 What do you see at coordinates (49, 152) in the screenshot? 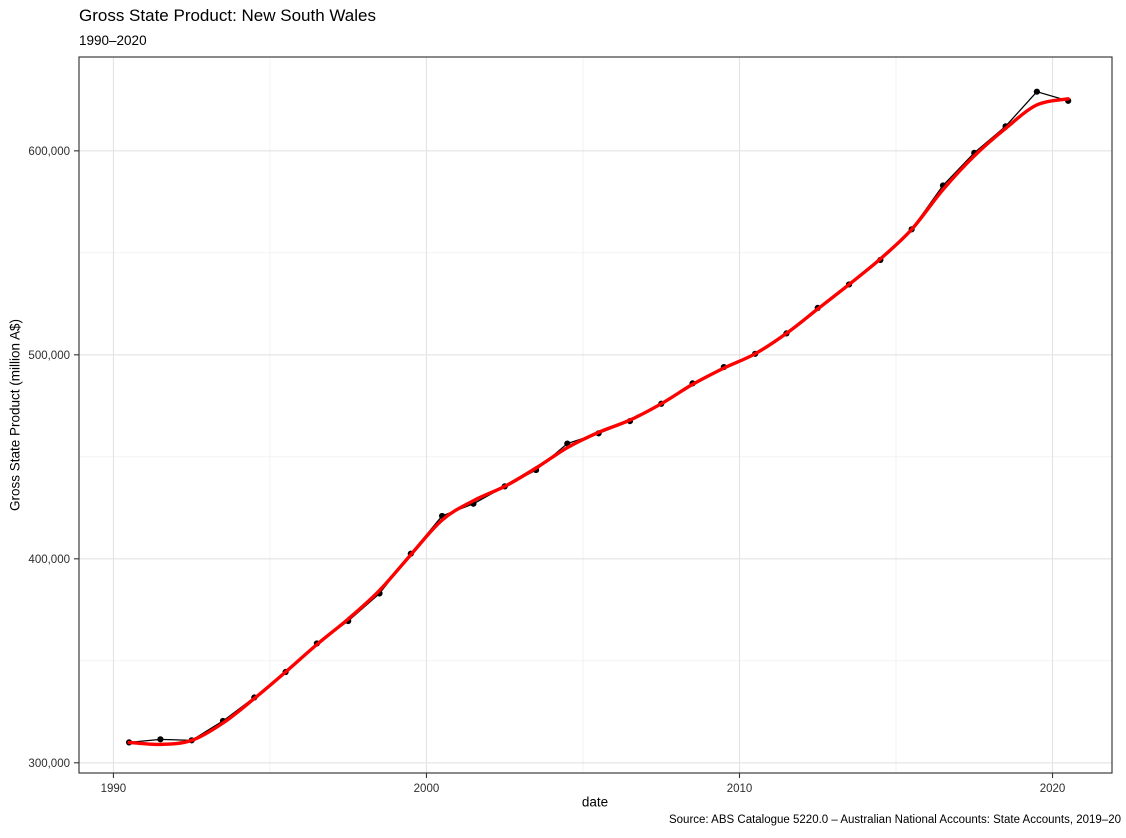
I see `y-tick-label: 600,000` at bounding box center [49, 152].